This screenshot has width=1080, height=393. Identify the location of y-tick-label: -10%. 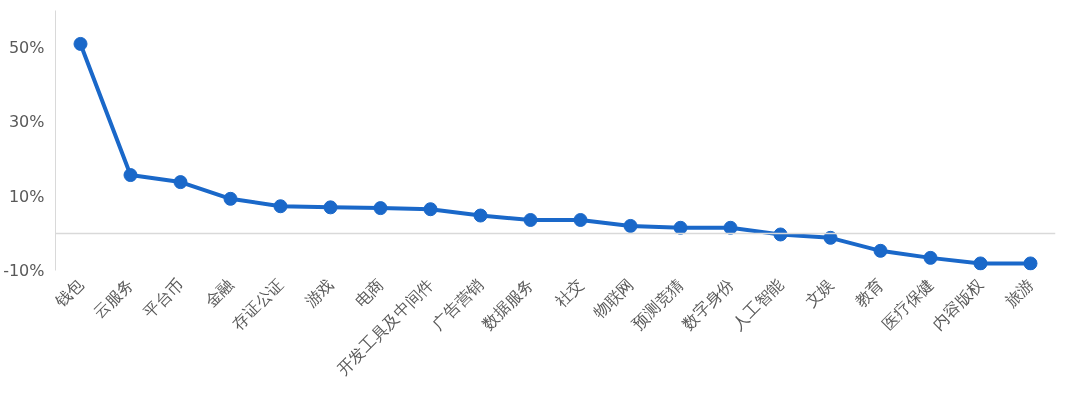
(24, 270).